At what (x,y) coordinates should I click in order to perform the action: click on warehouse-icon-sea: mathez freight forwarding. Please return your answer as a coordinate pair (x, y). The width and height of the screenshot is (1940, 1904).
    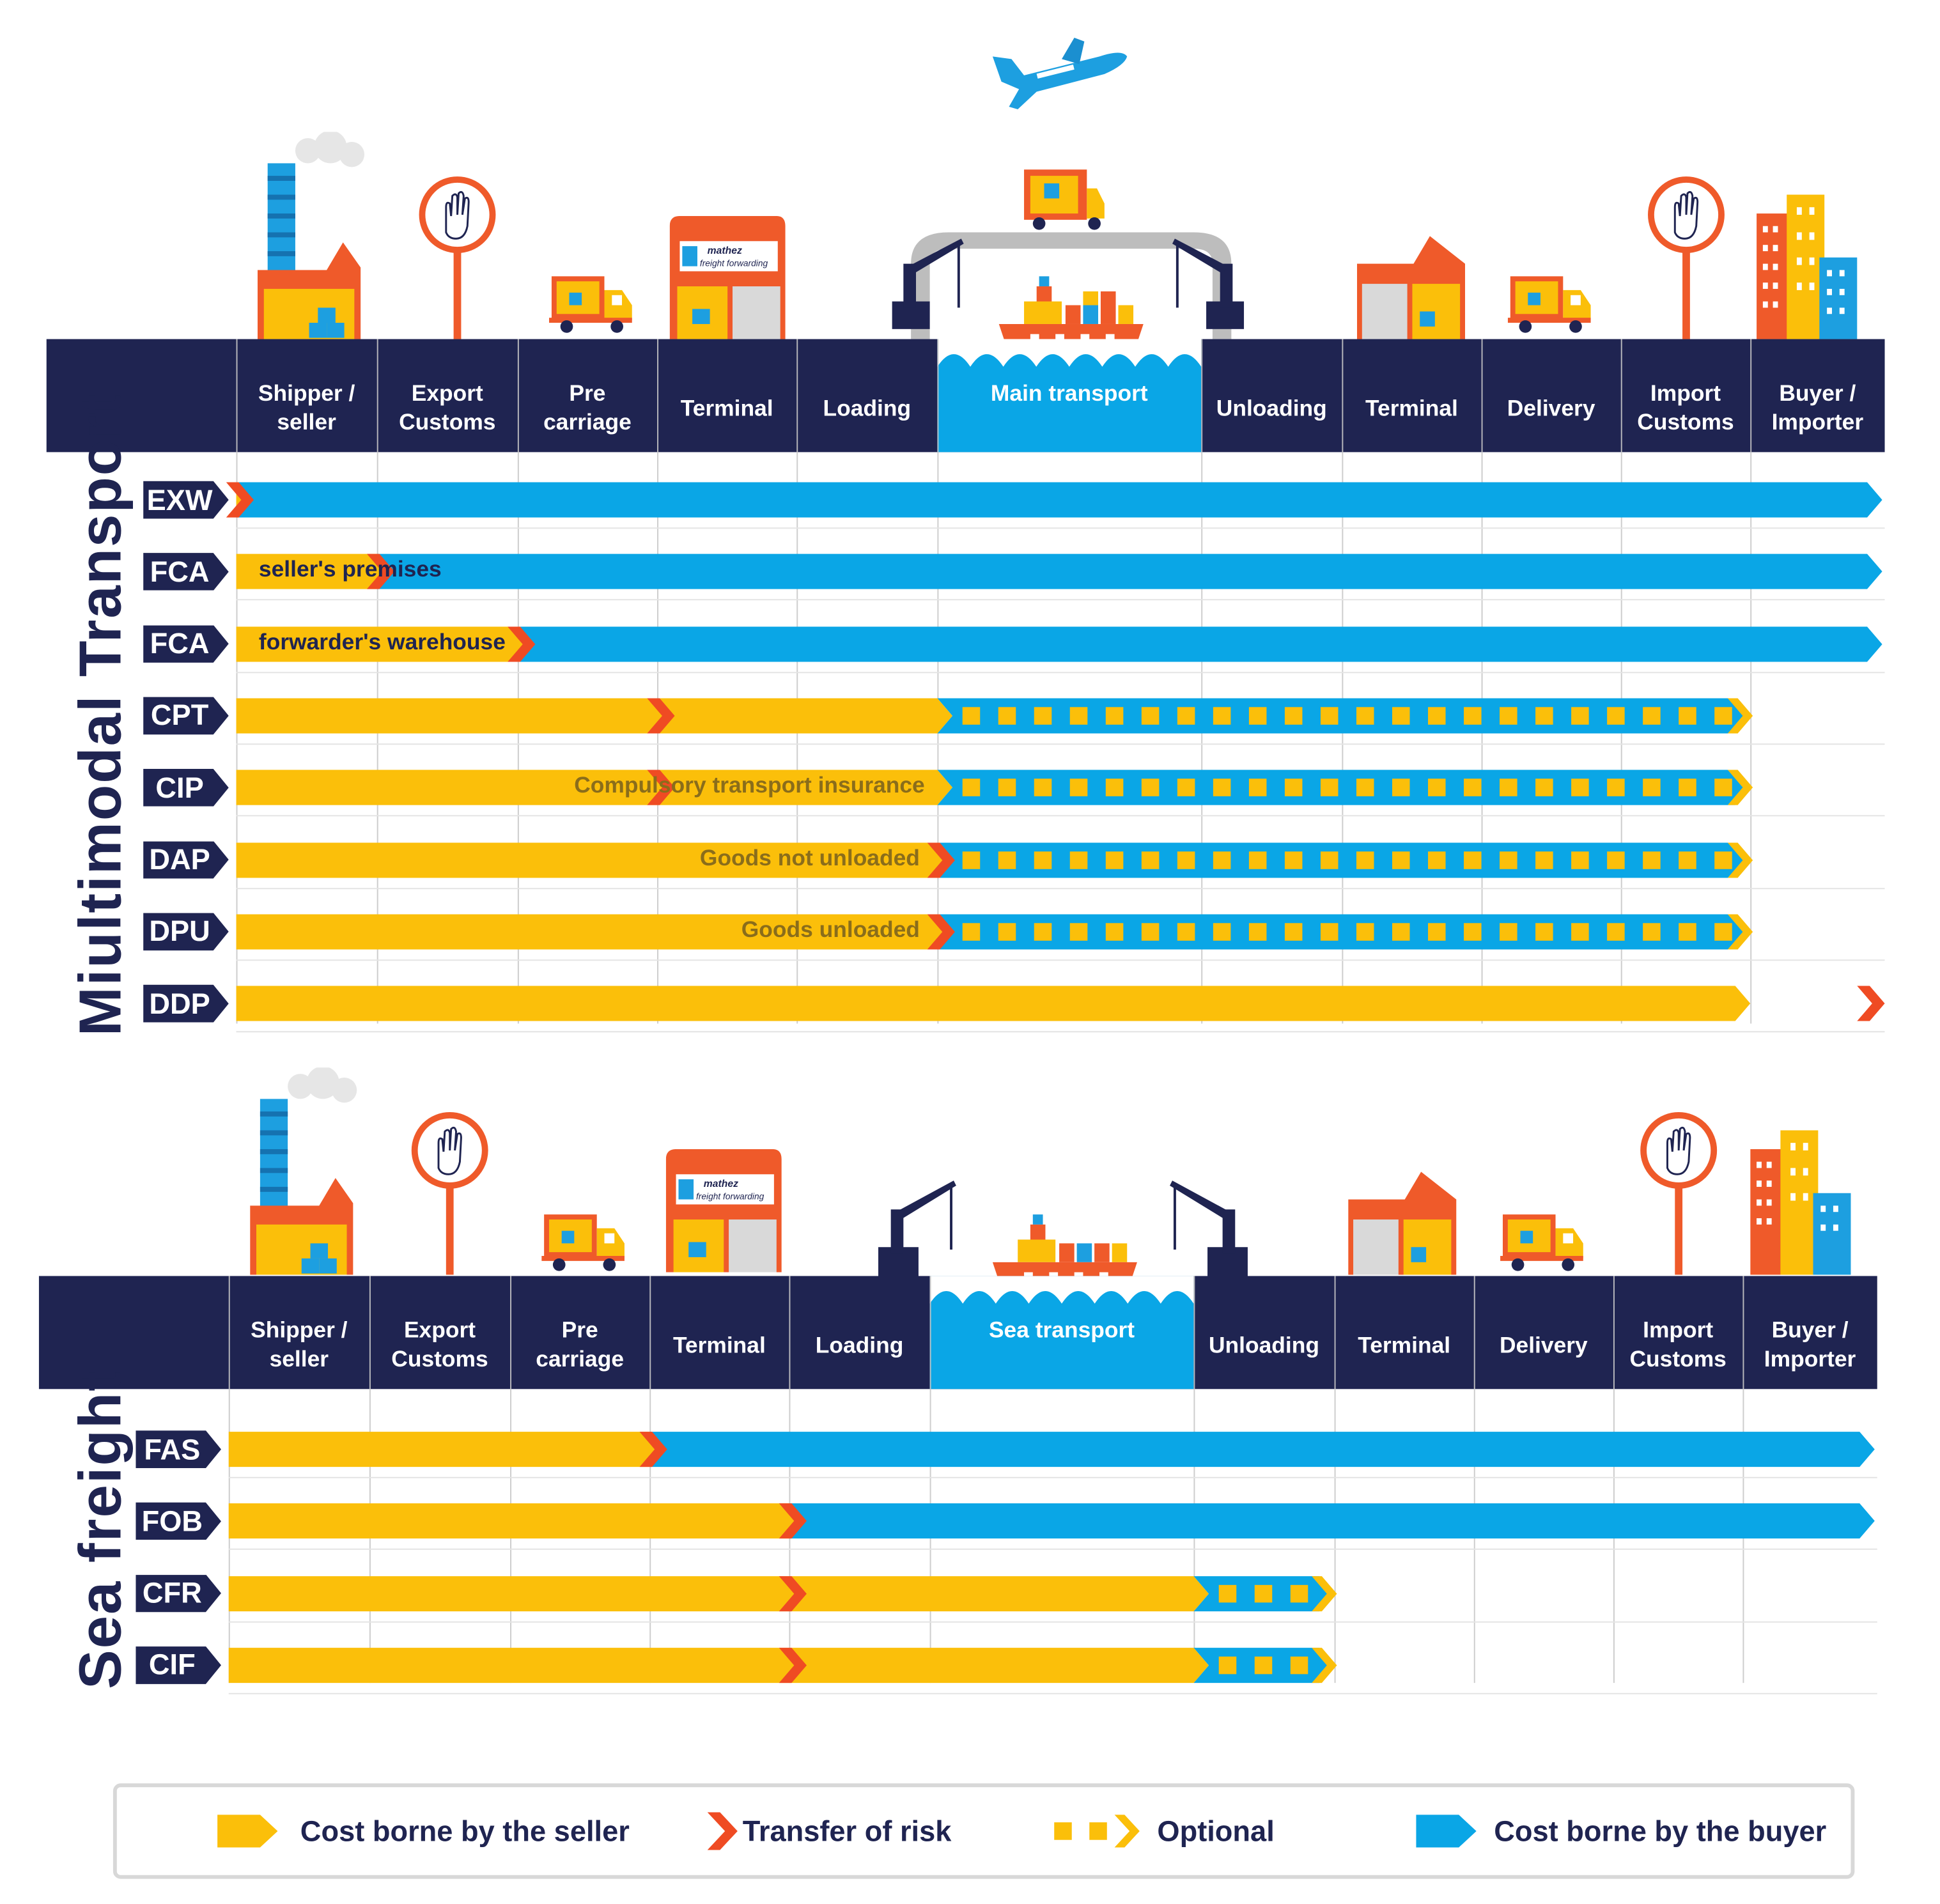
    Looking at the image, I should click on (723, 1211).